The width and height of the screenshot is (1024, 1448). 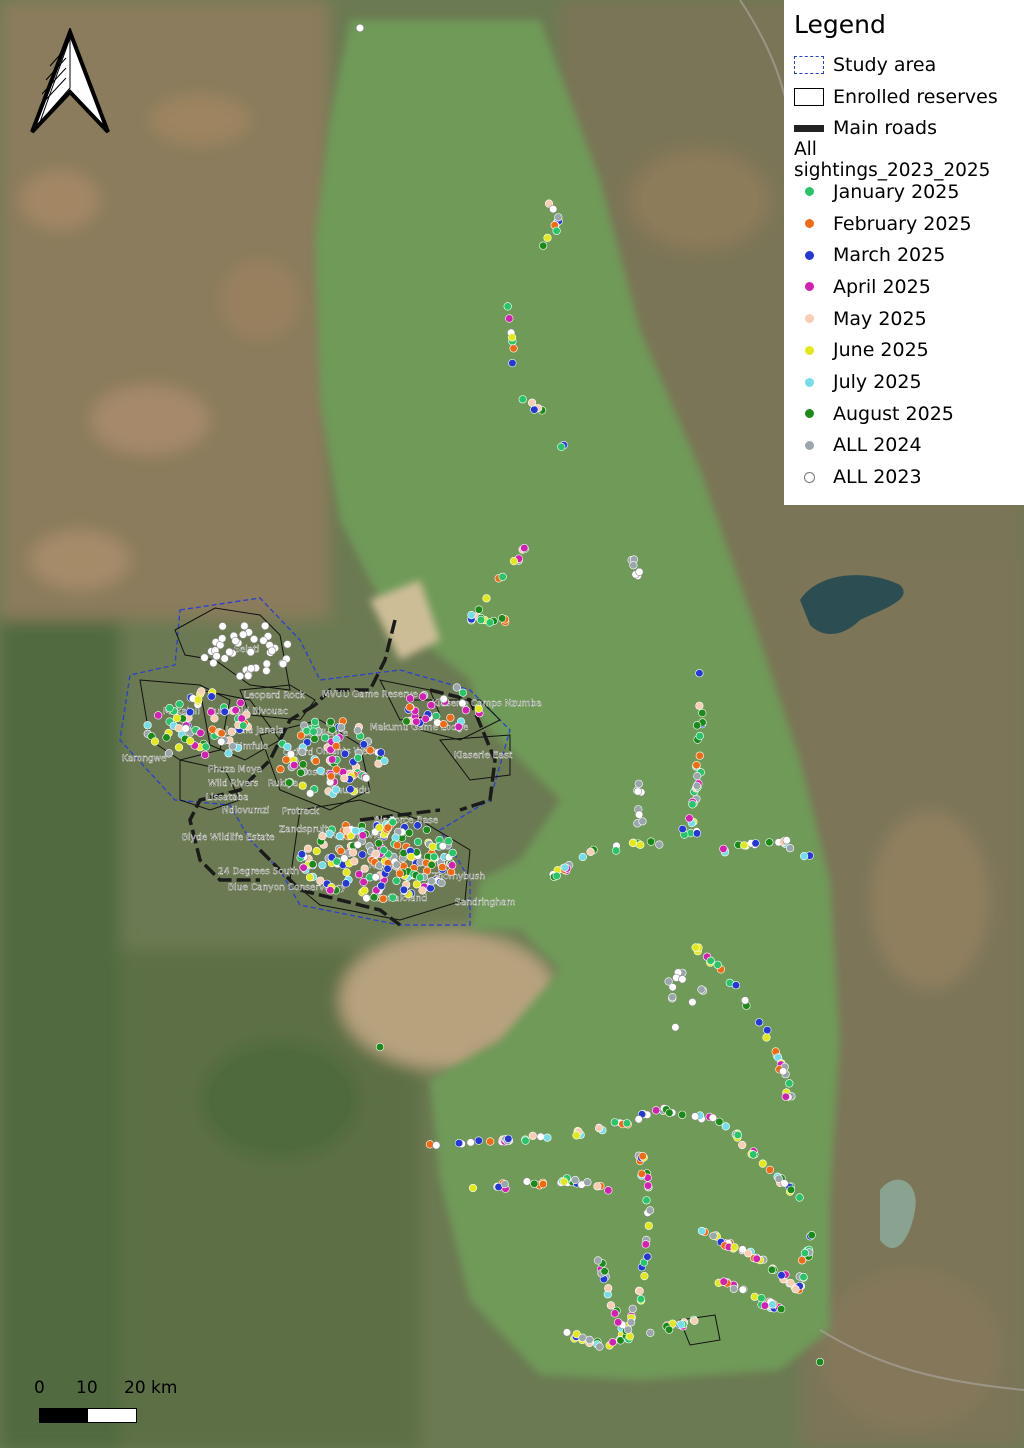 What do you see at coordinates (889, 255) in the screenshot?
I see `sighting-label: March 2025` at bounding box center [889, 255].